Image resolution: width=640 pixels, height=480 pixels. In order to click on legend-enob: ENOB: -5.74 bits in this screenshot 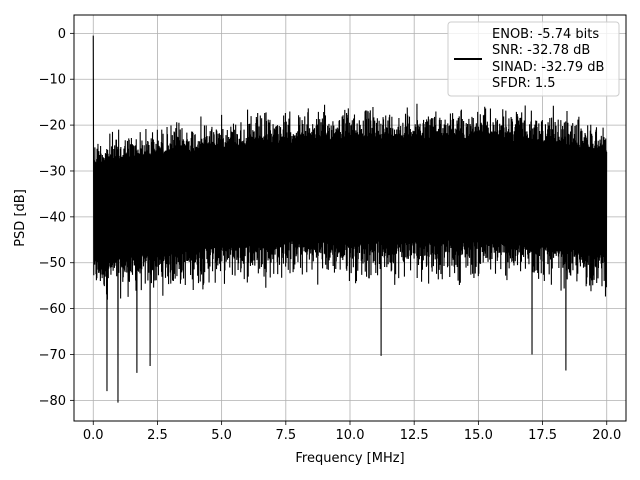, I will do `click(545, 34)`.